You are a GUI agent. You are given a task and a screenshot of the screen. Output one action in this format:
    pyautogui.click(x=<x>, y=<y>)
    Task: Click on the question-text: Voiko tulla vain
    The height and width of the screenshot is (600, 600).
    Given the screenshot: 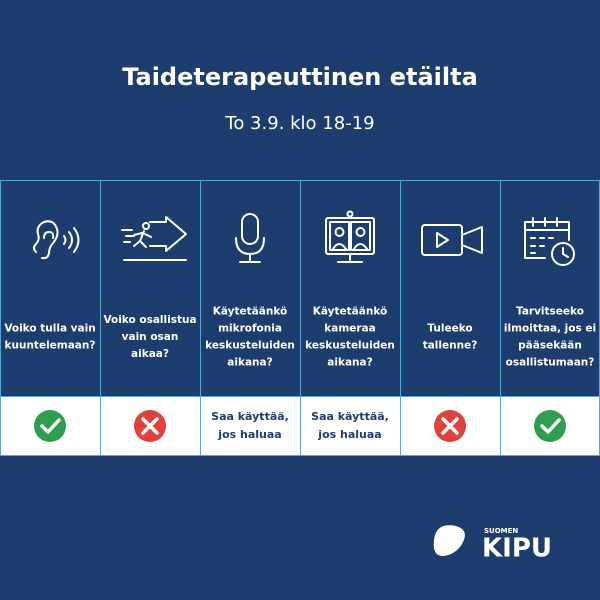 What is the action you would take?
    pyautogui.click(x=49, y=329)
    